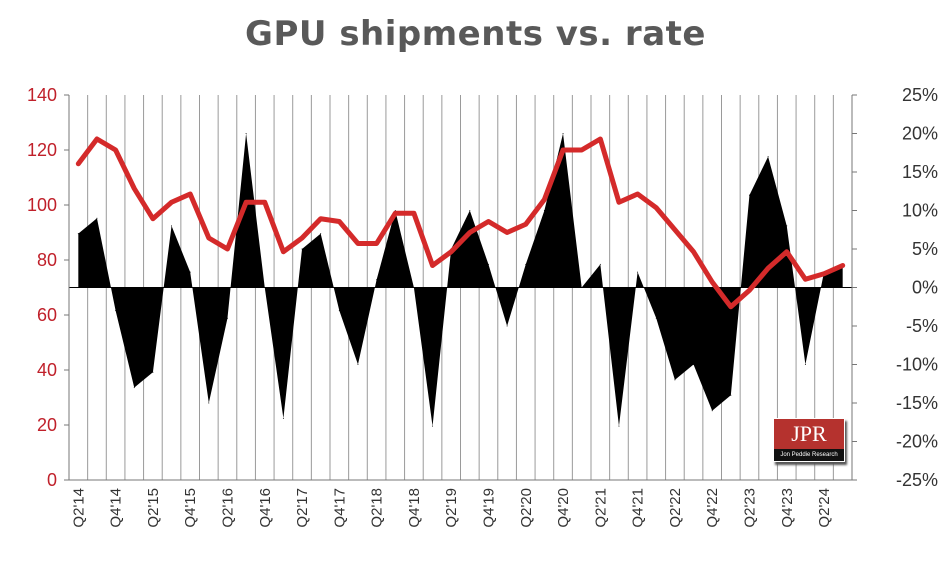  What do you see at coordinates (917, 403) in the screenshot?
I see `right-tick-label: -15%` at bounding box center [917, 403].